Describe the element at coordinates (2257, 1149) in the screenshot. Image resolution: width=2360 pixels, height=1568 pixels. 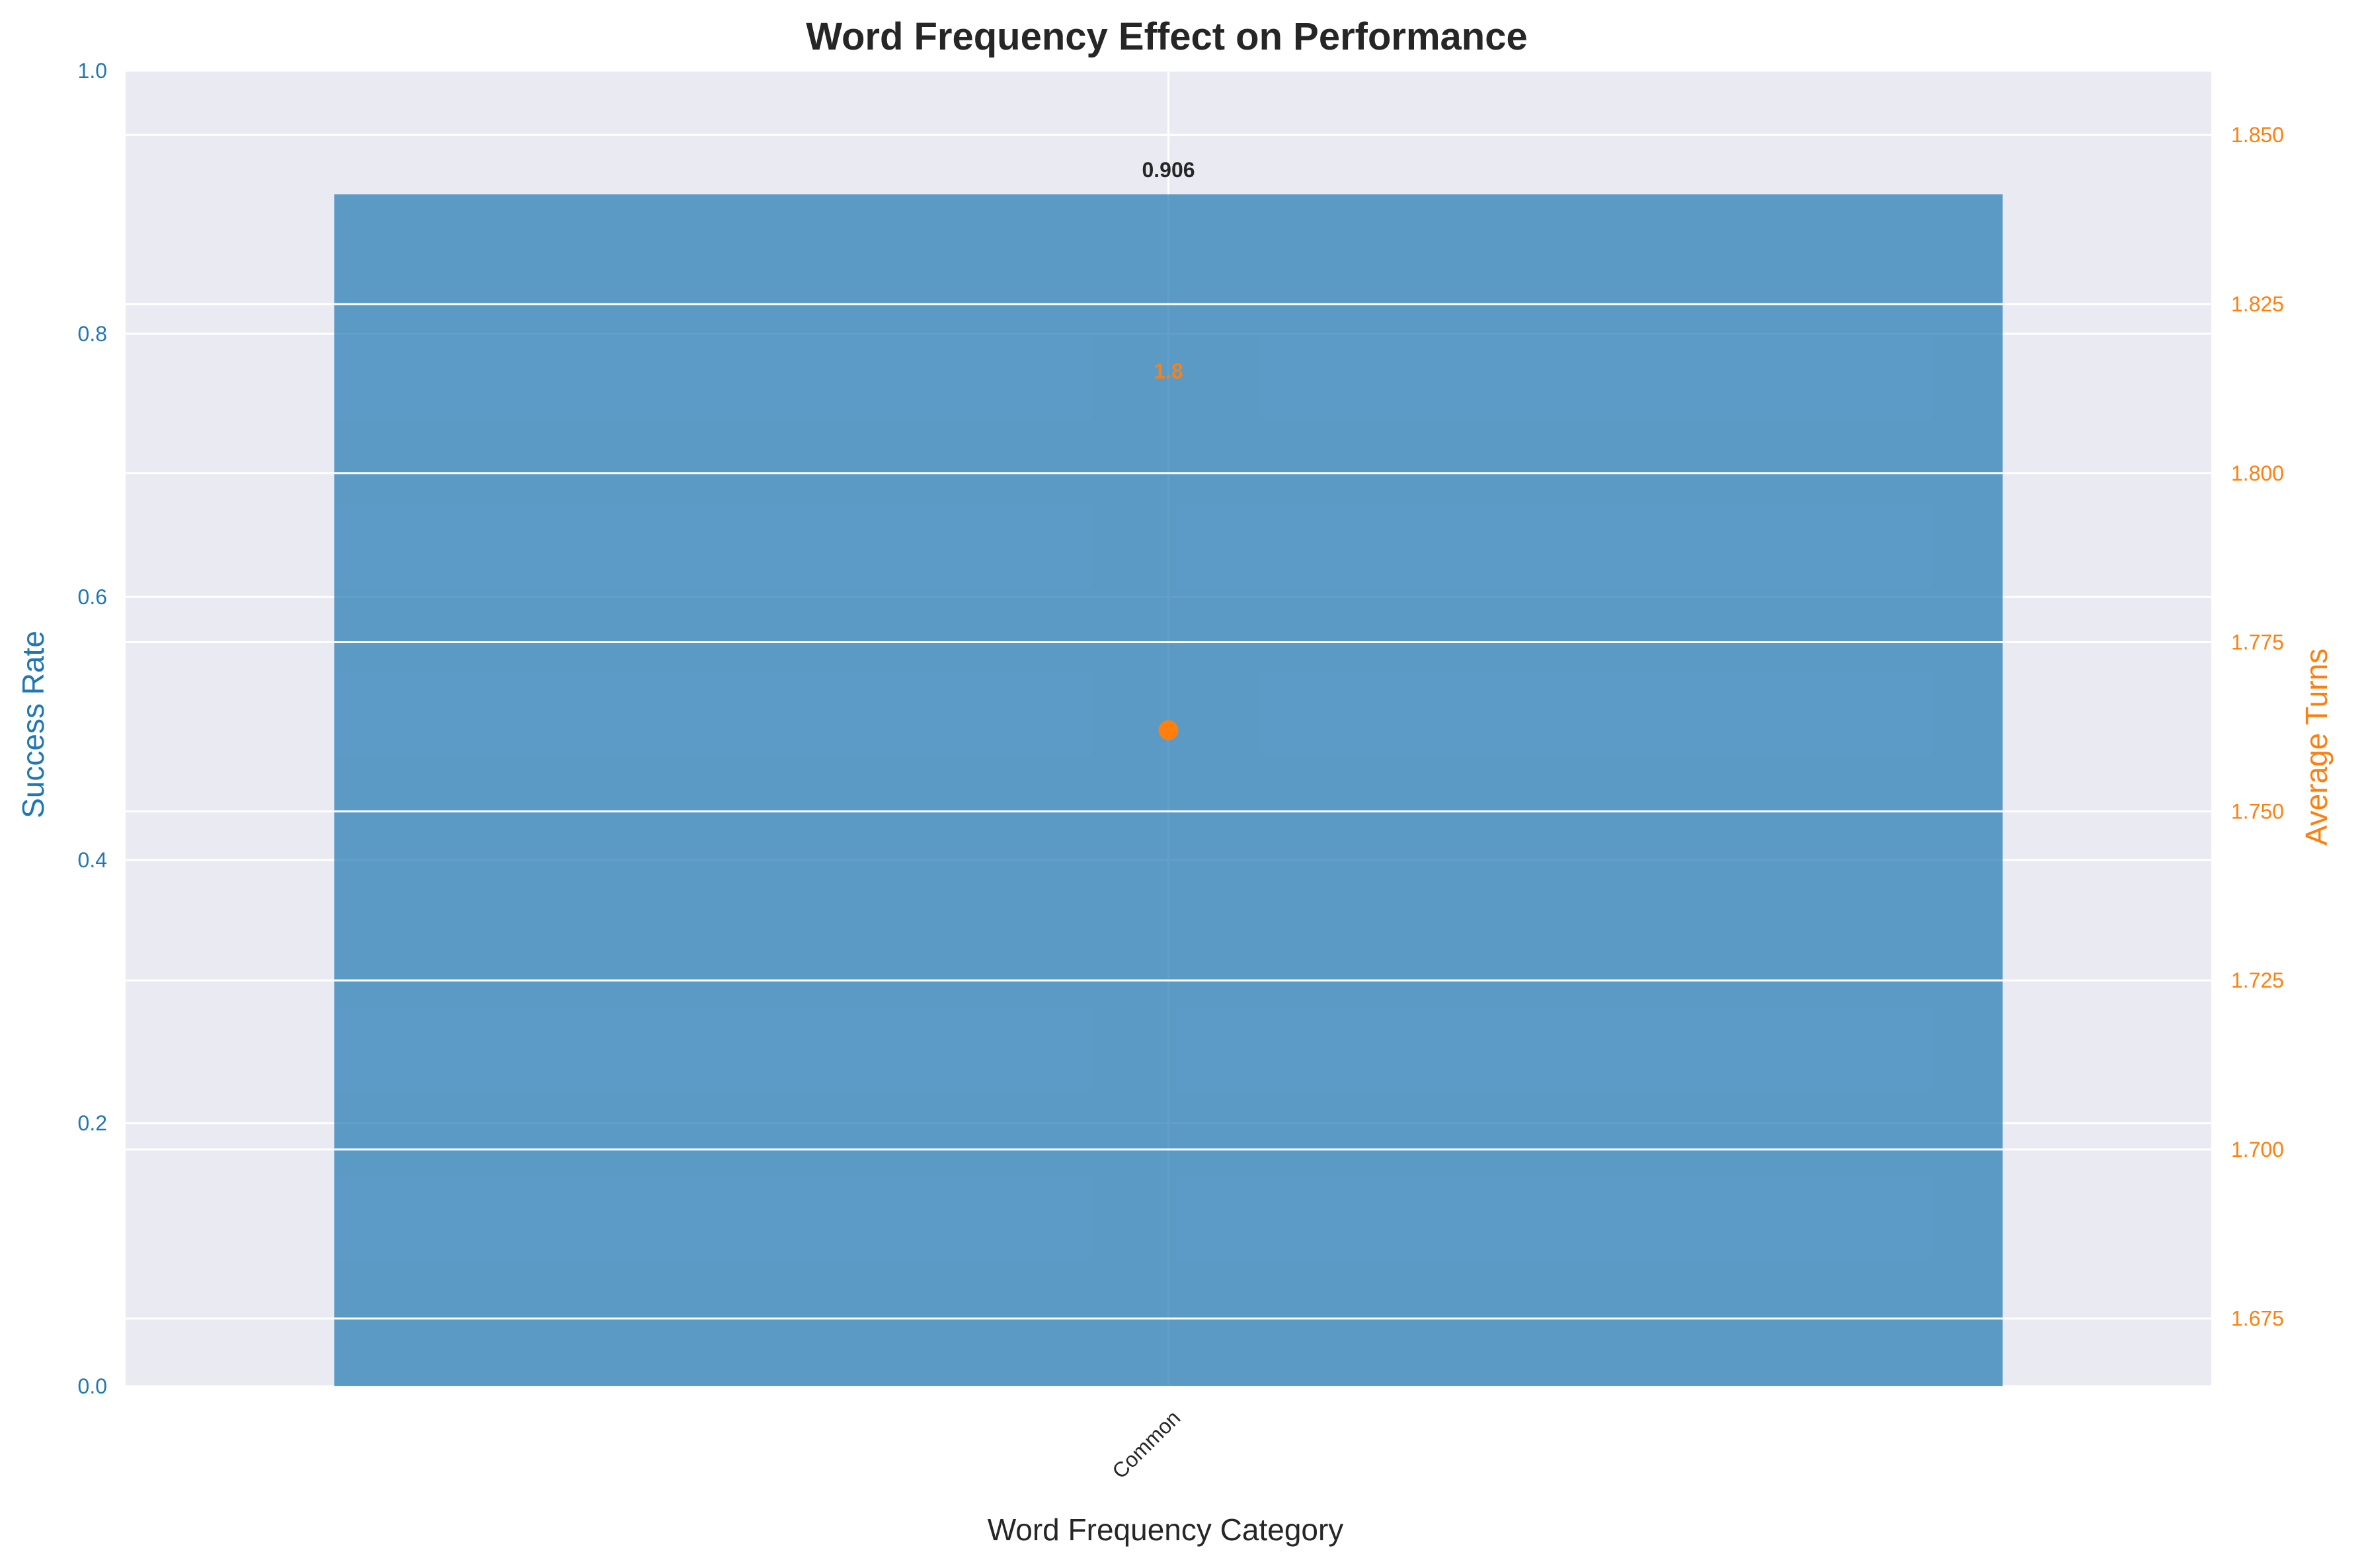
I see `right-tick-label: 1.700` at that location.